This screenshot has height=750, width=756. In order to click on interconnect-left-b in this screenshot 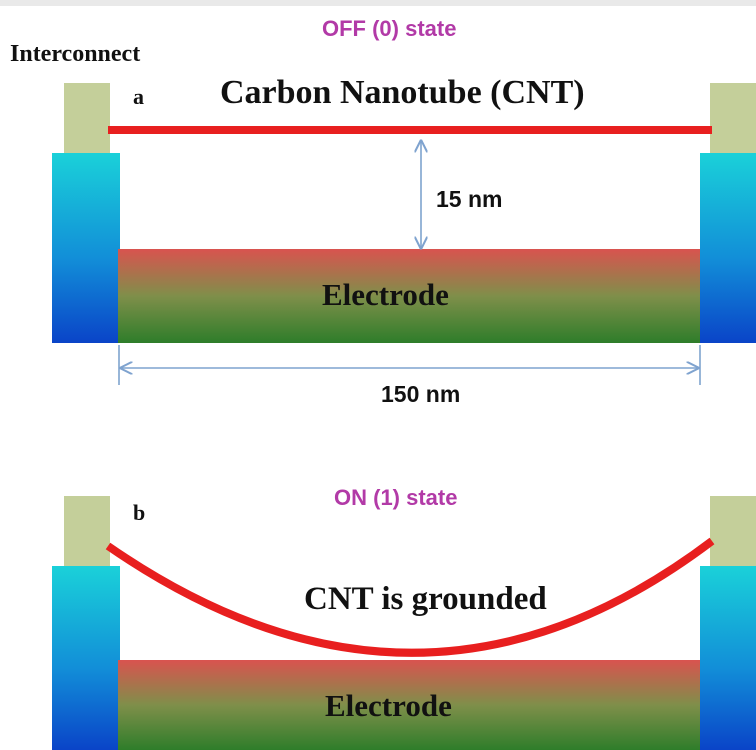, I will do `click(87, 532)`.